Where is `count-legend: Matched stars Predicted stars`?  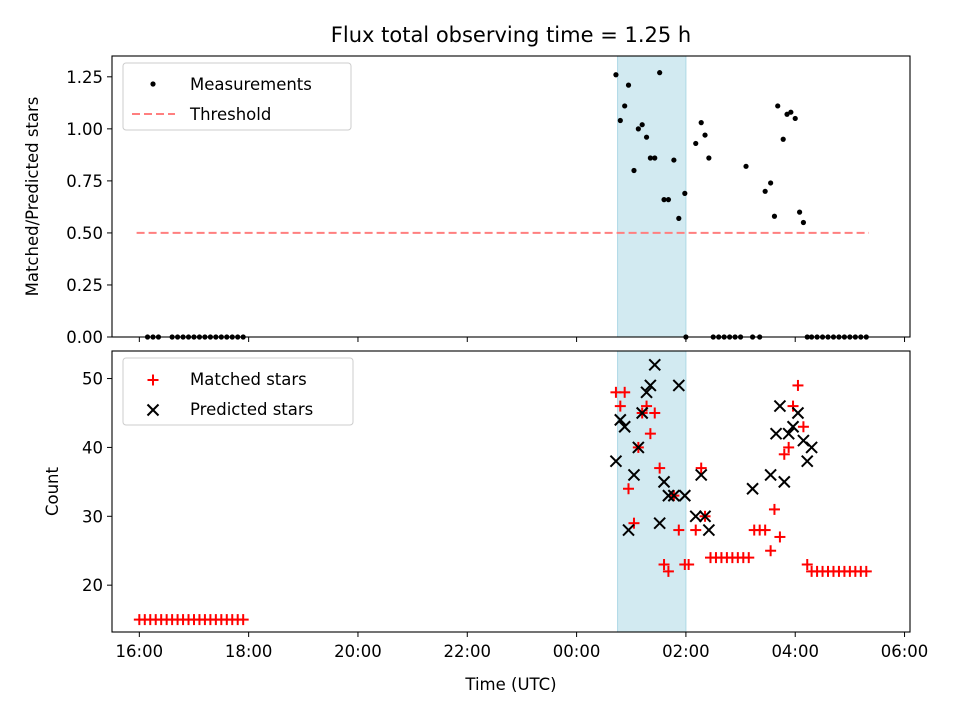 count-legend: Matched stars Predicted stars is located at coordinates (238, 391).